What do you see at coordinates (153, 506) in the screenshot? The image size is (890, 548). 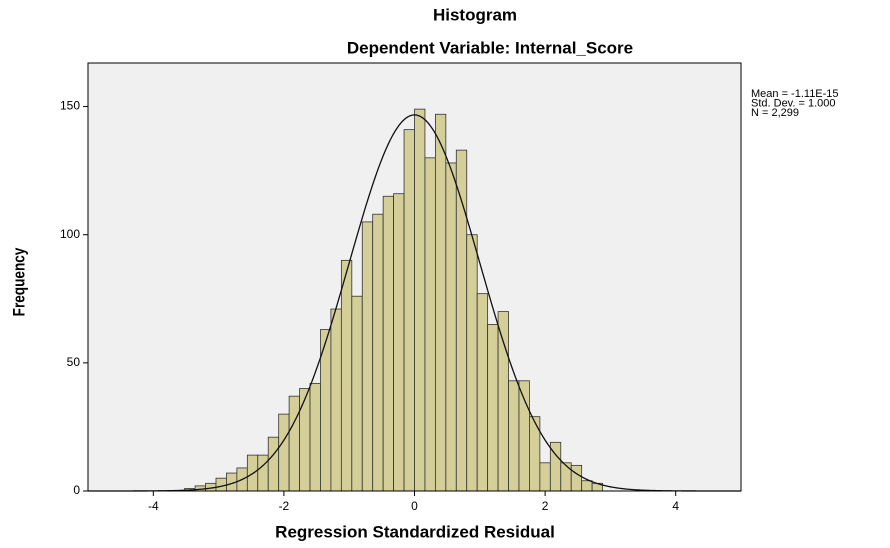 I see `x-tick-label: -4` at bounding box center [153, 506].